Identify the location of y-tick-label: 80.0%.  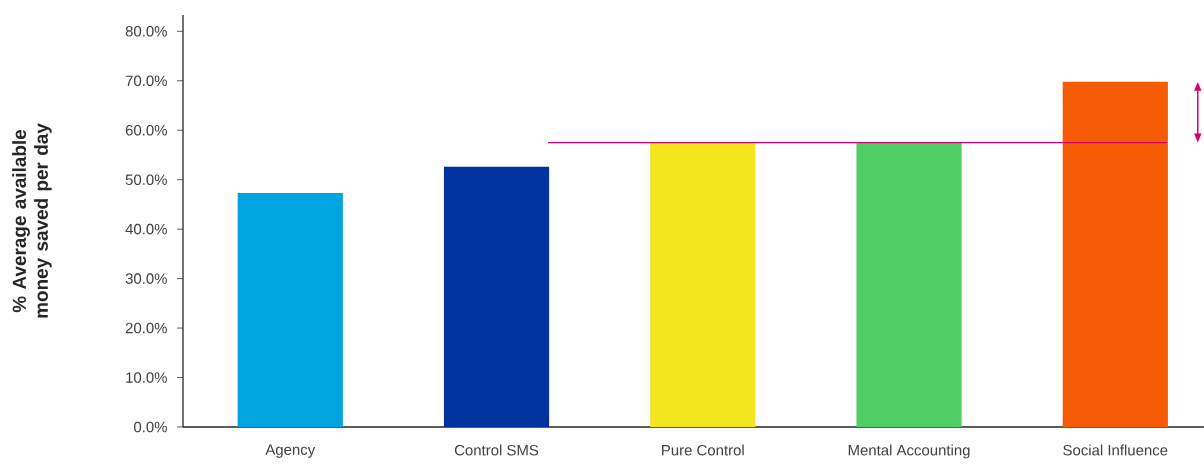
(146, 31).